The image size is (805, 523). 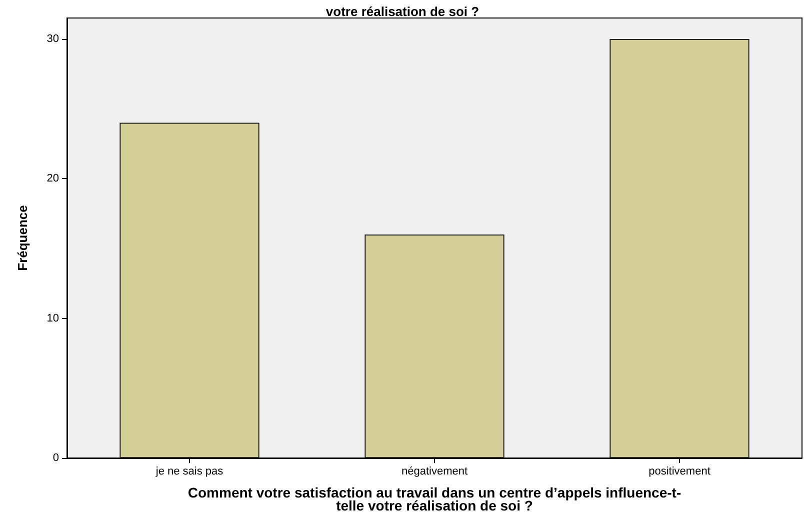 I want to click on x-axis-title: Comment votre satisfaction au travail dans un centre d’appels influence-t- telle votre réalisation de soi ?, so click(x=435, y=499).